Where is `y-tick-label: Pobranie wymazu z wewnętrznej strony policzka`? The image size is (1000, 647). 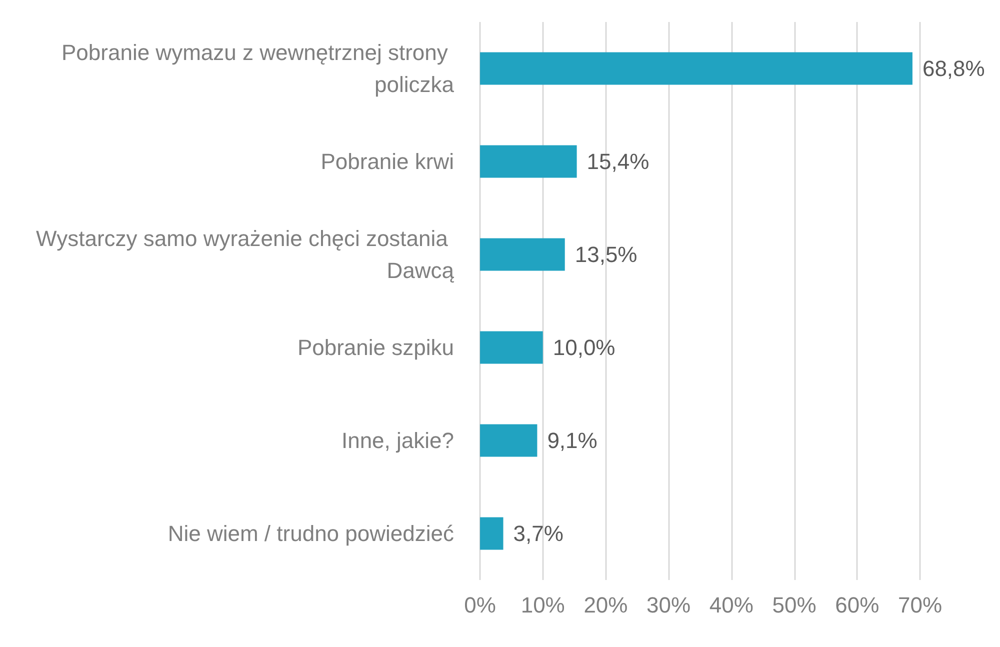
y-tick-label: Pobranie wymazu z wewnętrznej strony policzka is located at coordinates (258, 68).